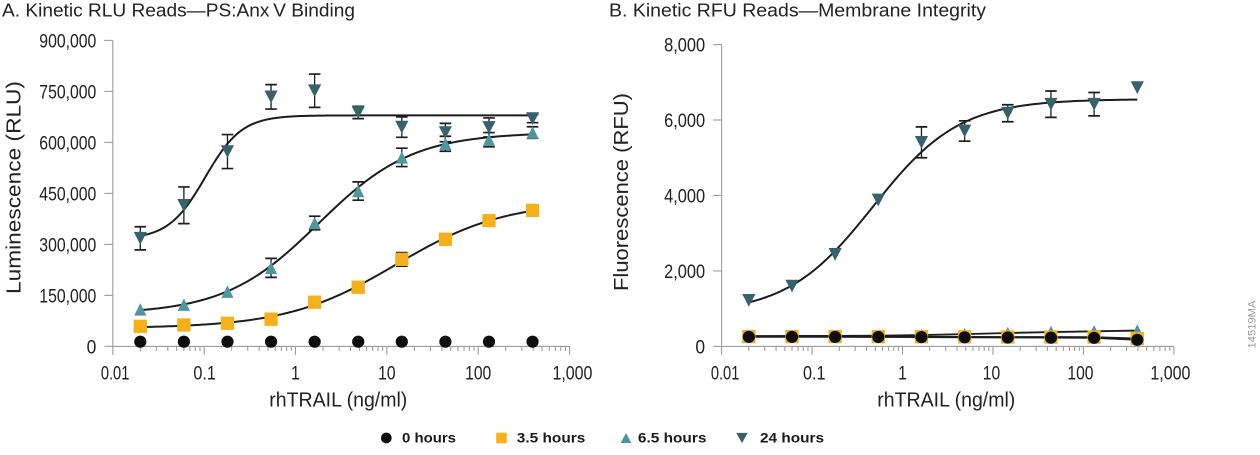 The image size is (1260, 455). I want to click on svg-text: 6,000, so click(684, 121).